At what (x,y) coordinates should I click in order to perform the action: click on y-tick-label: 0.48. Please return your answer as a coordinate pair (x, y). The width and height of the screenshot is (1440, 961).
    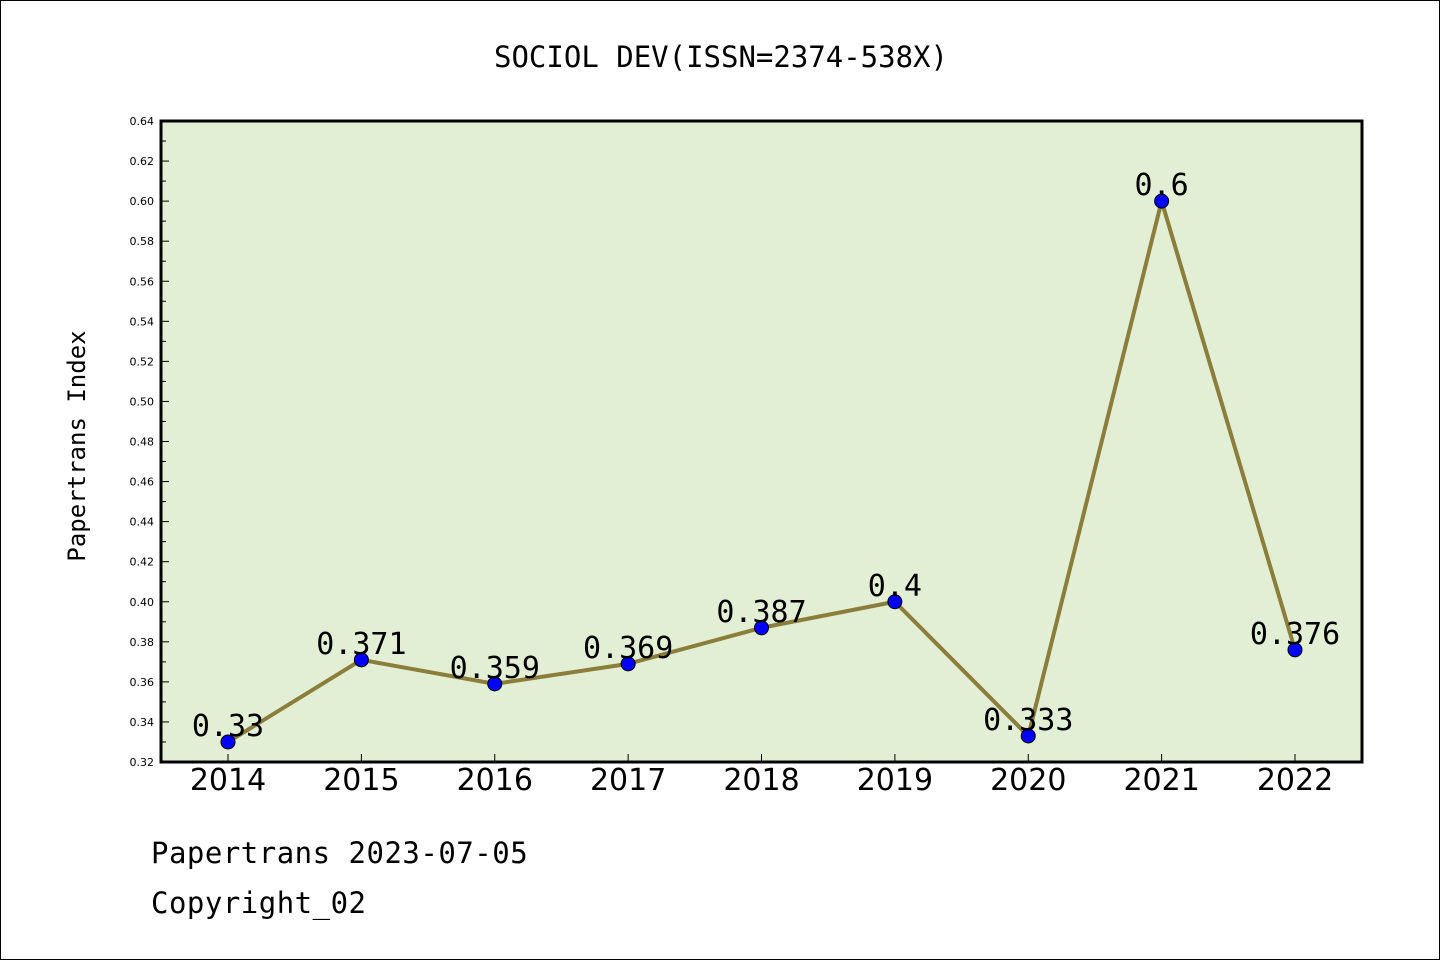
    Looking at the image, I should click on (142, 442).